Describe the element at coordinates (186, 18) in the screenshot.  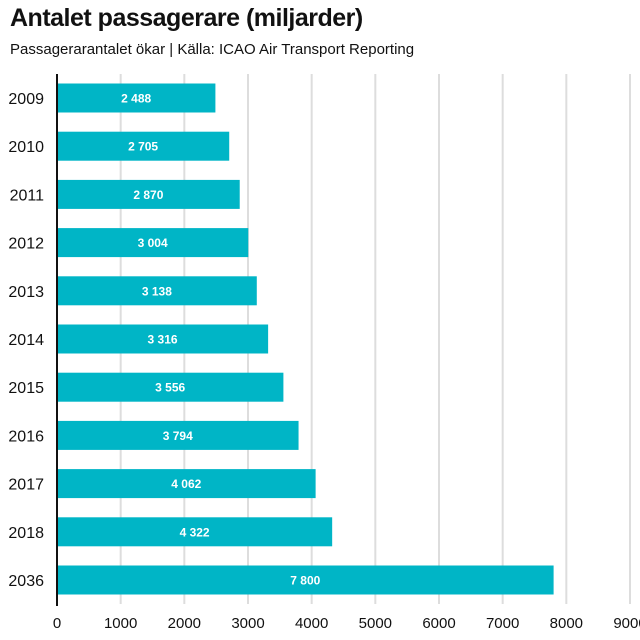
I see `chart-title: Antalet passagerare (miljarder)` at that location.